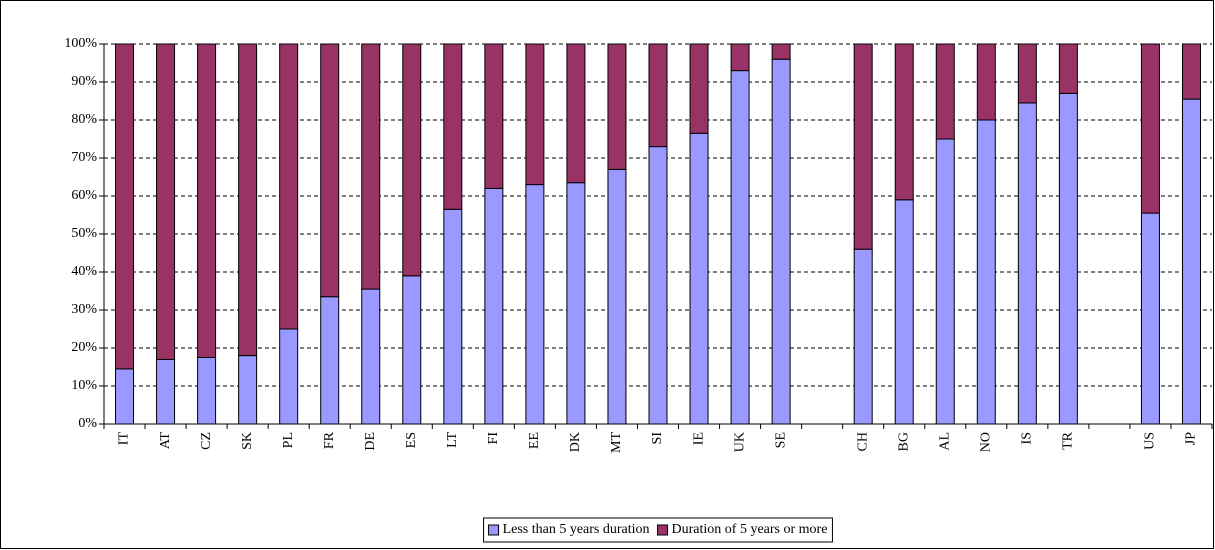  I want to click on x-tick-label: IE, so click(698, 438).